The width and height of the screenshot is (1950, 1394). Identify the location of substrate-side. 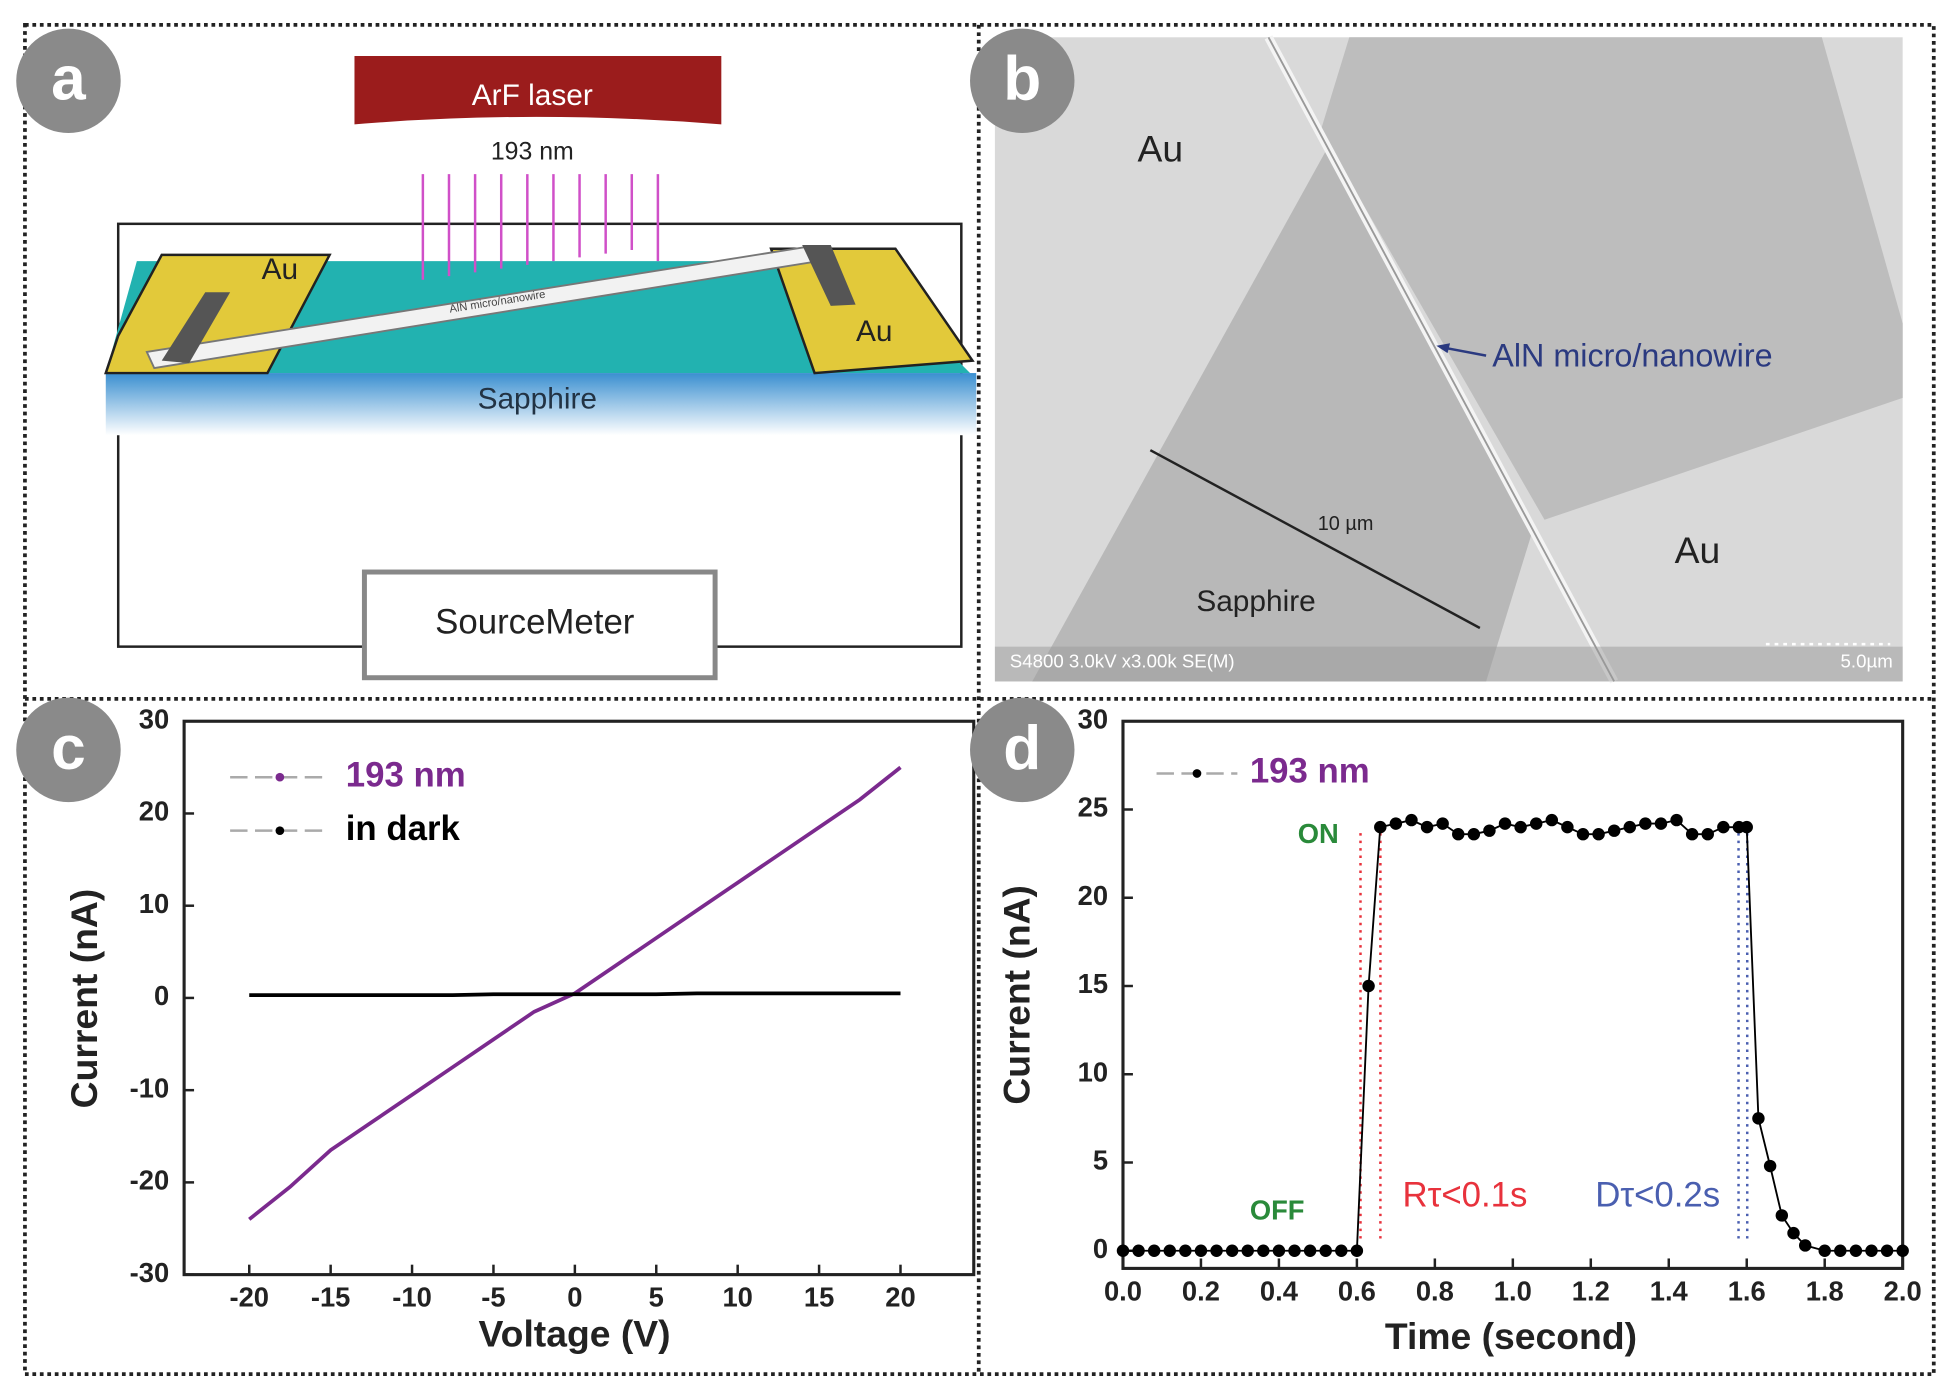
(541, 404).